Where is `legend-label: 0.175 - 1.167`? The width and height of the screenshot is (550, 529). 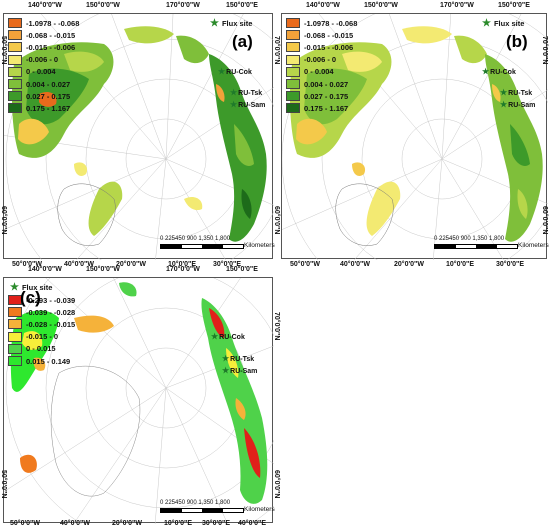
legend-label: 0.175 - 1.167 is located at coordinates (48, 108).